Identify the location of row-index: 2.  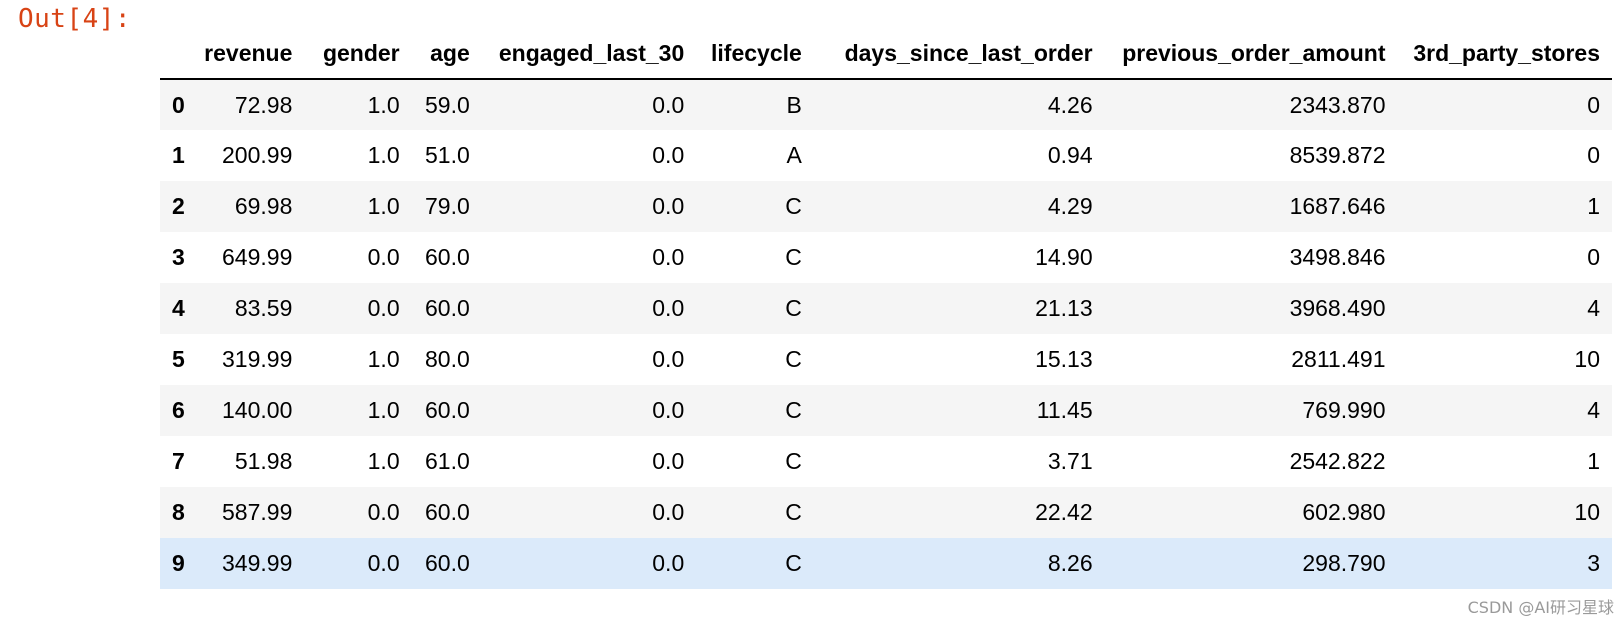
(178, 206).